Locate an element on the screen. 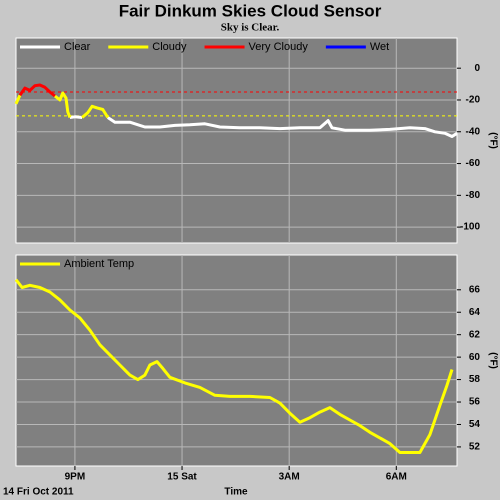 This screenshot has width=500, height=500. y-tick-label: -20 is located at coordinates (473, 100).